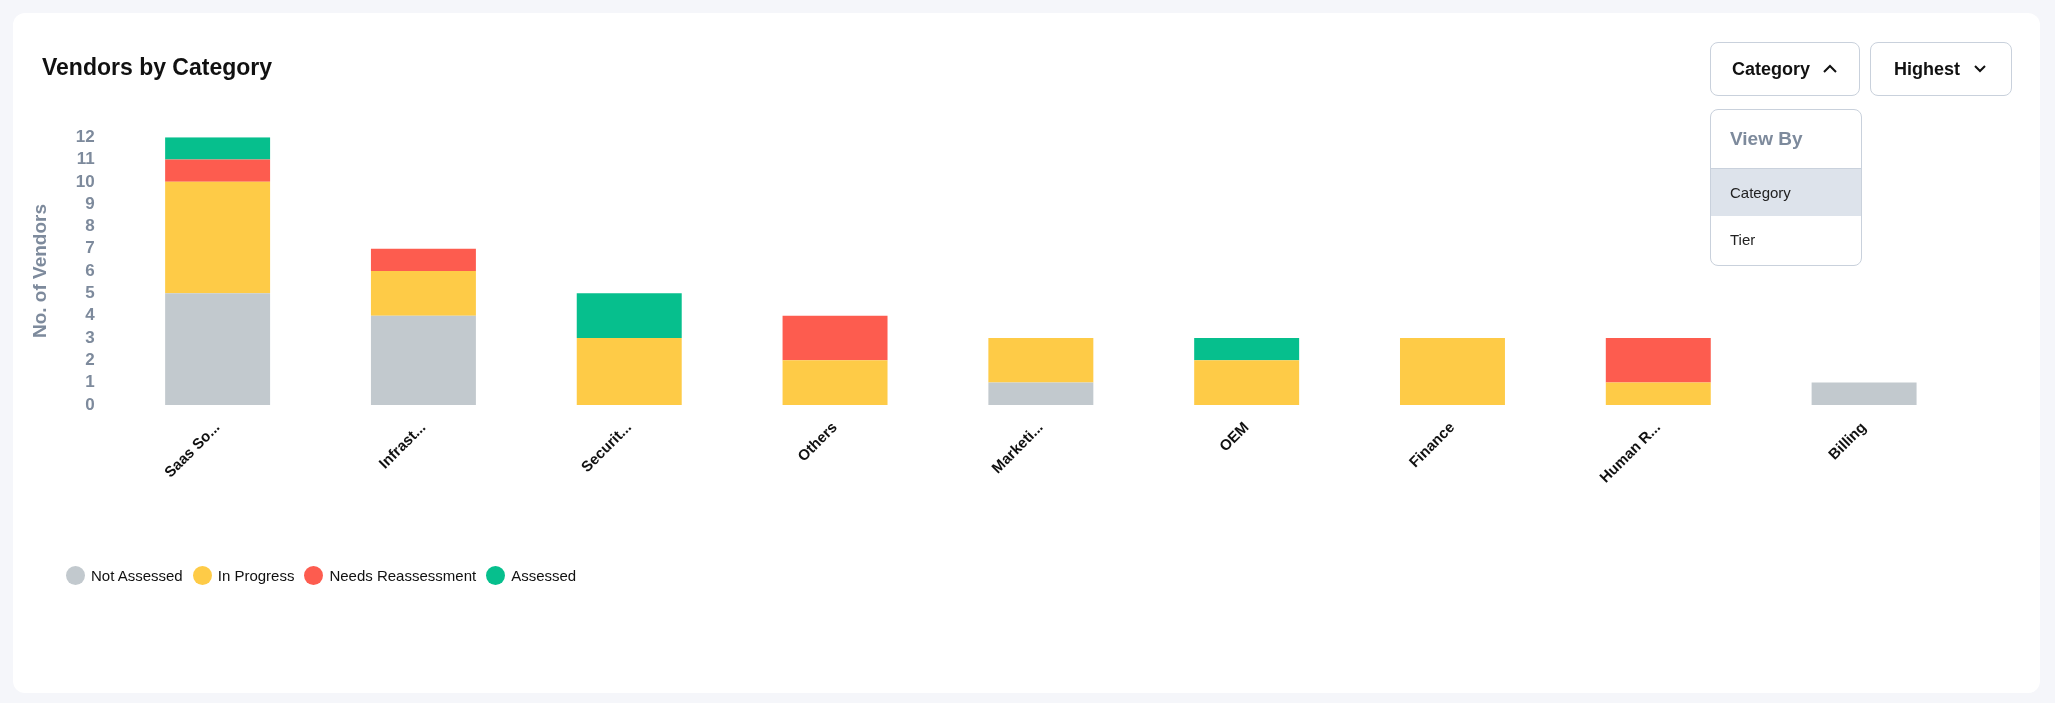  Describe the element at coordinates (157, 67) in the screenshot. I see `chart-title: Vendors by Category` at that location.